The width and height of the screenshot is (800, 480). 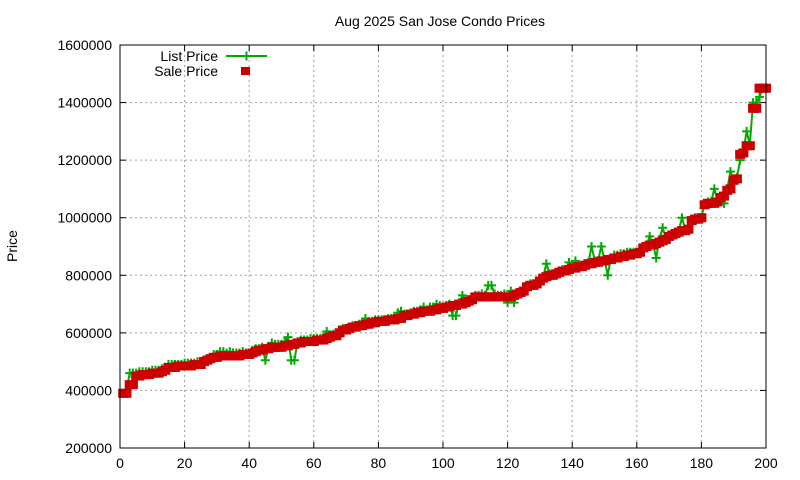 What do you see at coordinates (84, 160) in the screenshot?
I see `y-tick-label: 1200000` at bounding box center [84, 160].